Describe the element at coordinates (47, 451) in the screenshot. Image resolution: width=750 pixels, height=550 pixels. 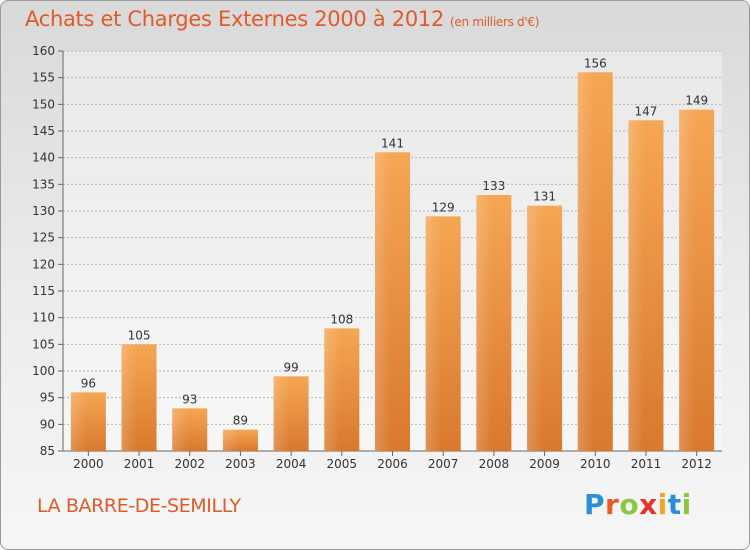
I see `y-tick-label: 85` at that location.